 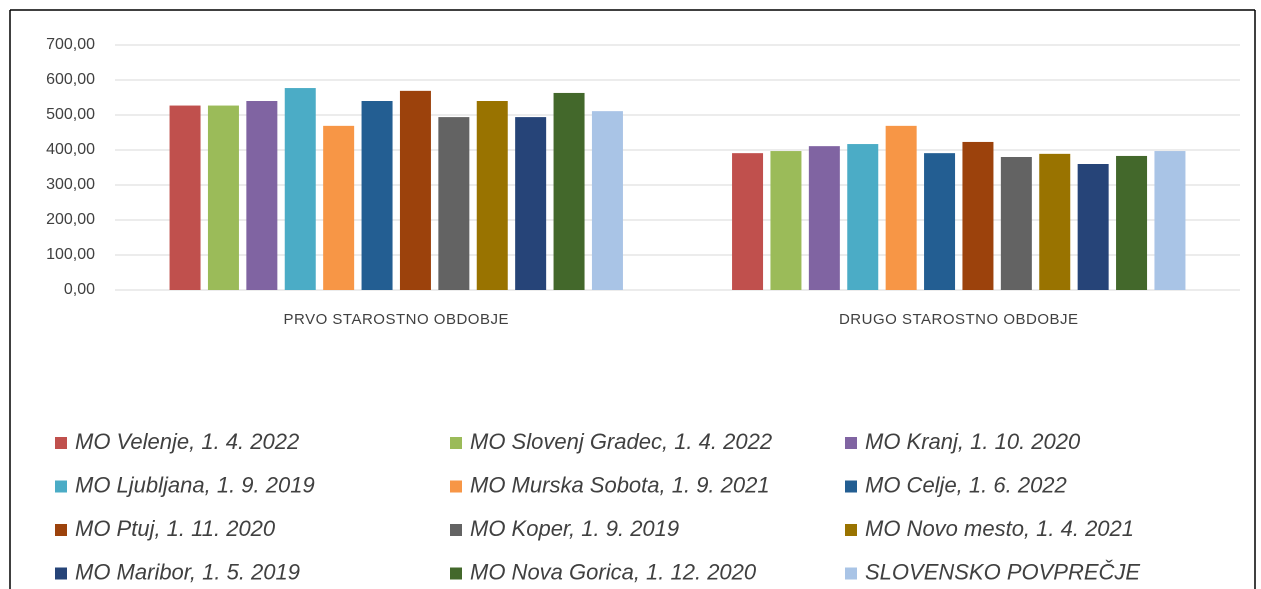 What do you see at coordinates (187, 571) in the screenshot?
I see `legend-label: MO Maribor, 1. 5. 2019` at bounding box center [187, 571].